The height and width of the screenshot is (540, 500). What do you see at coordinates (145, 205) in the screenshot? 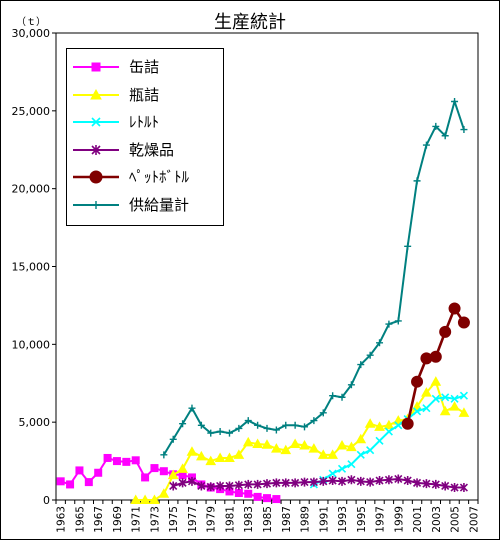
I see `legend-item: 供給量計` at bounding box center [145, 205].